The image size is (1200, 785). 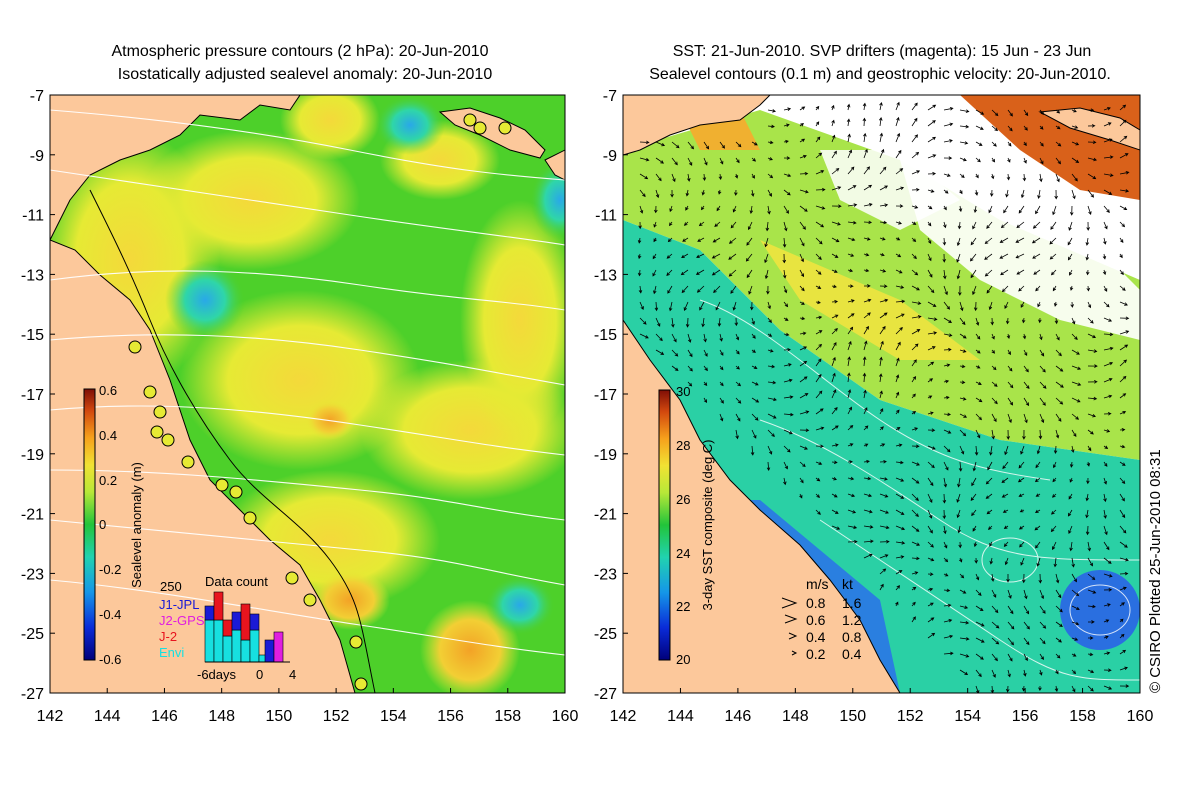 I want to click on lat-tick-label: -11, so click(x=33, y=216).